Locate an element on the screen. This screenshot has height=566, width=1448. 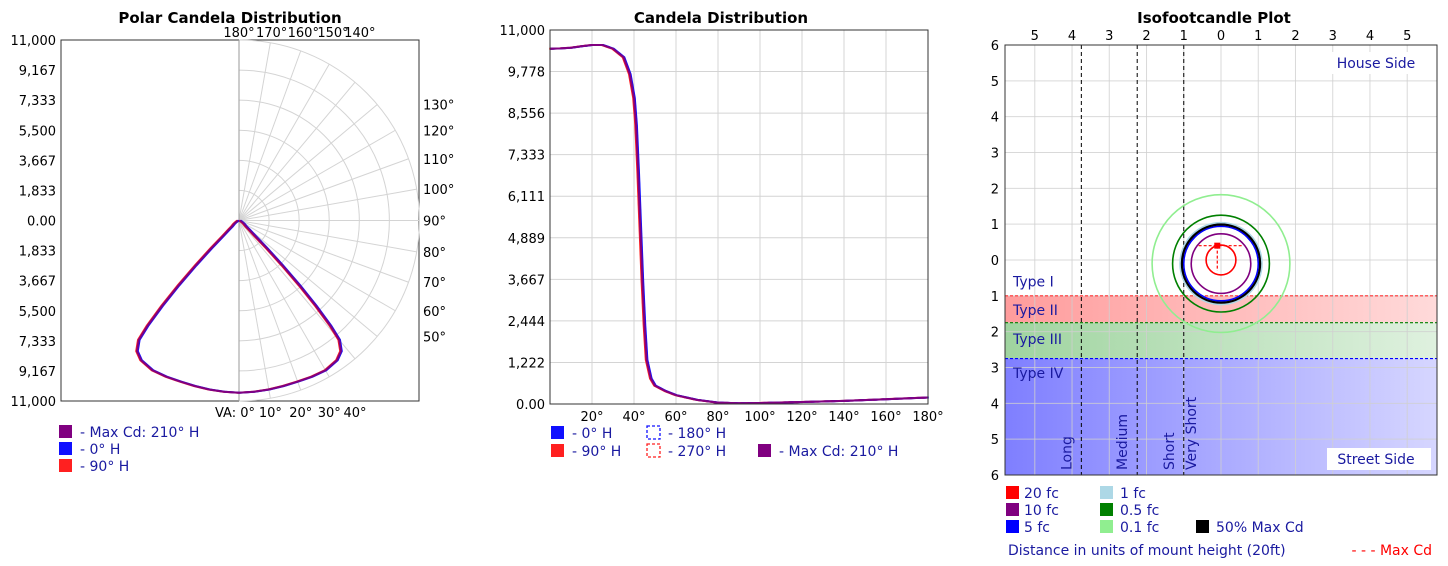
legend-label-10fc: 10 fc is located at coordinates (1041, 511).